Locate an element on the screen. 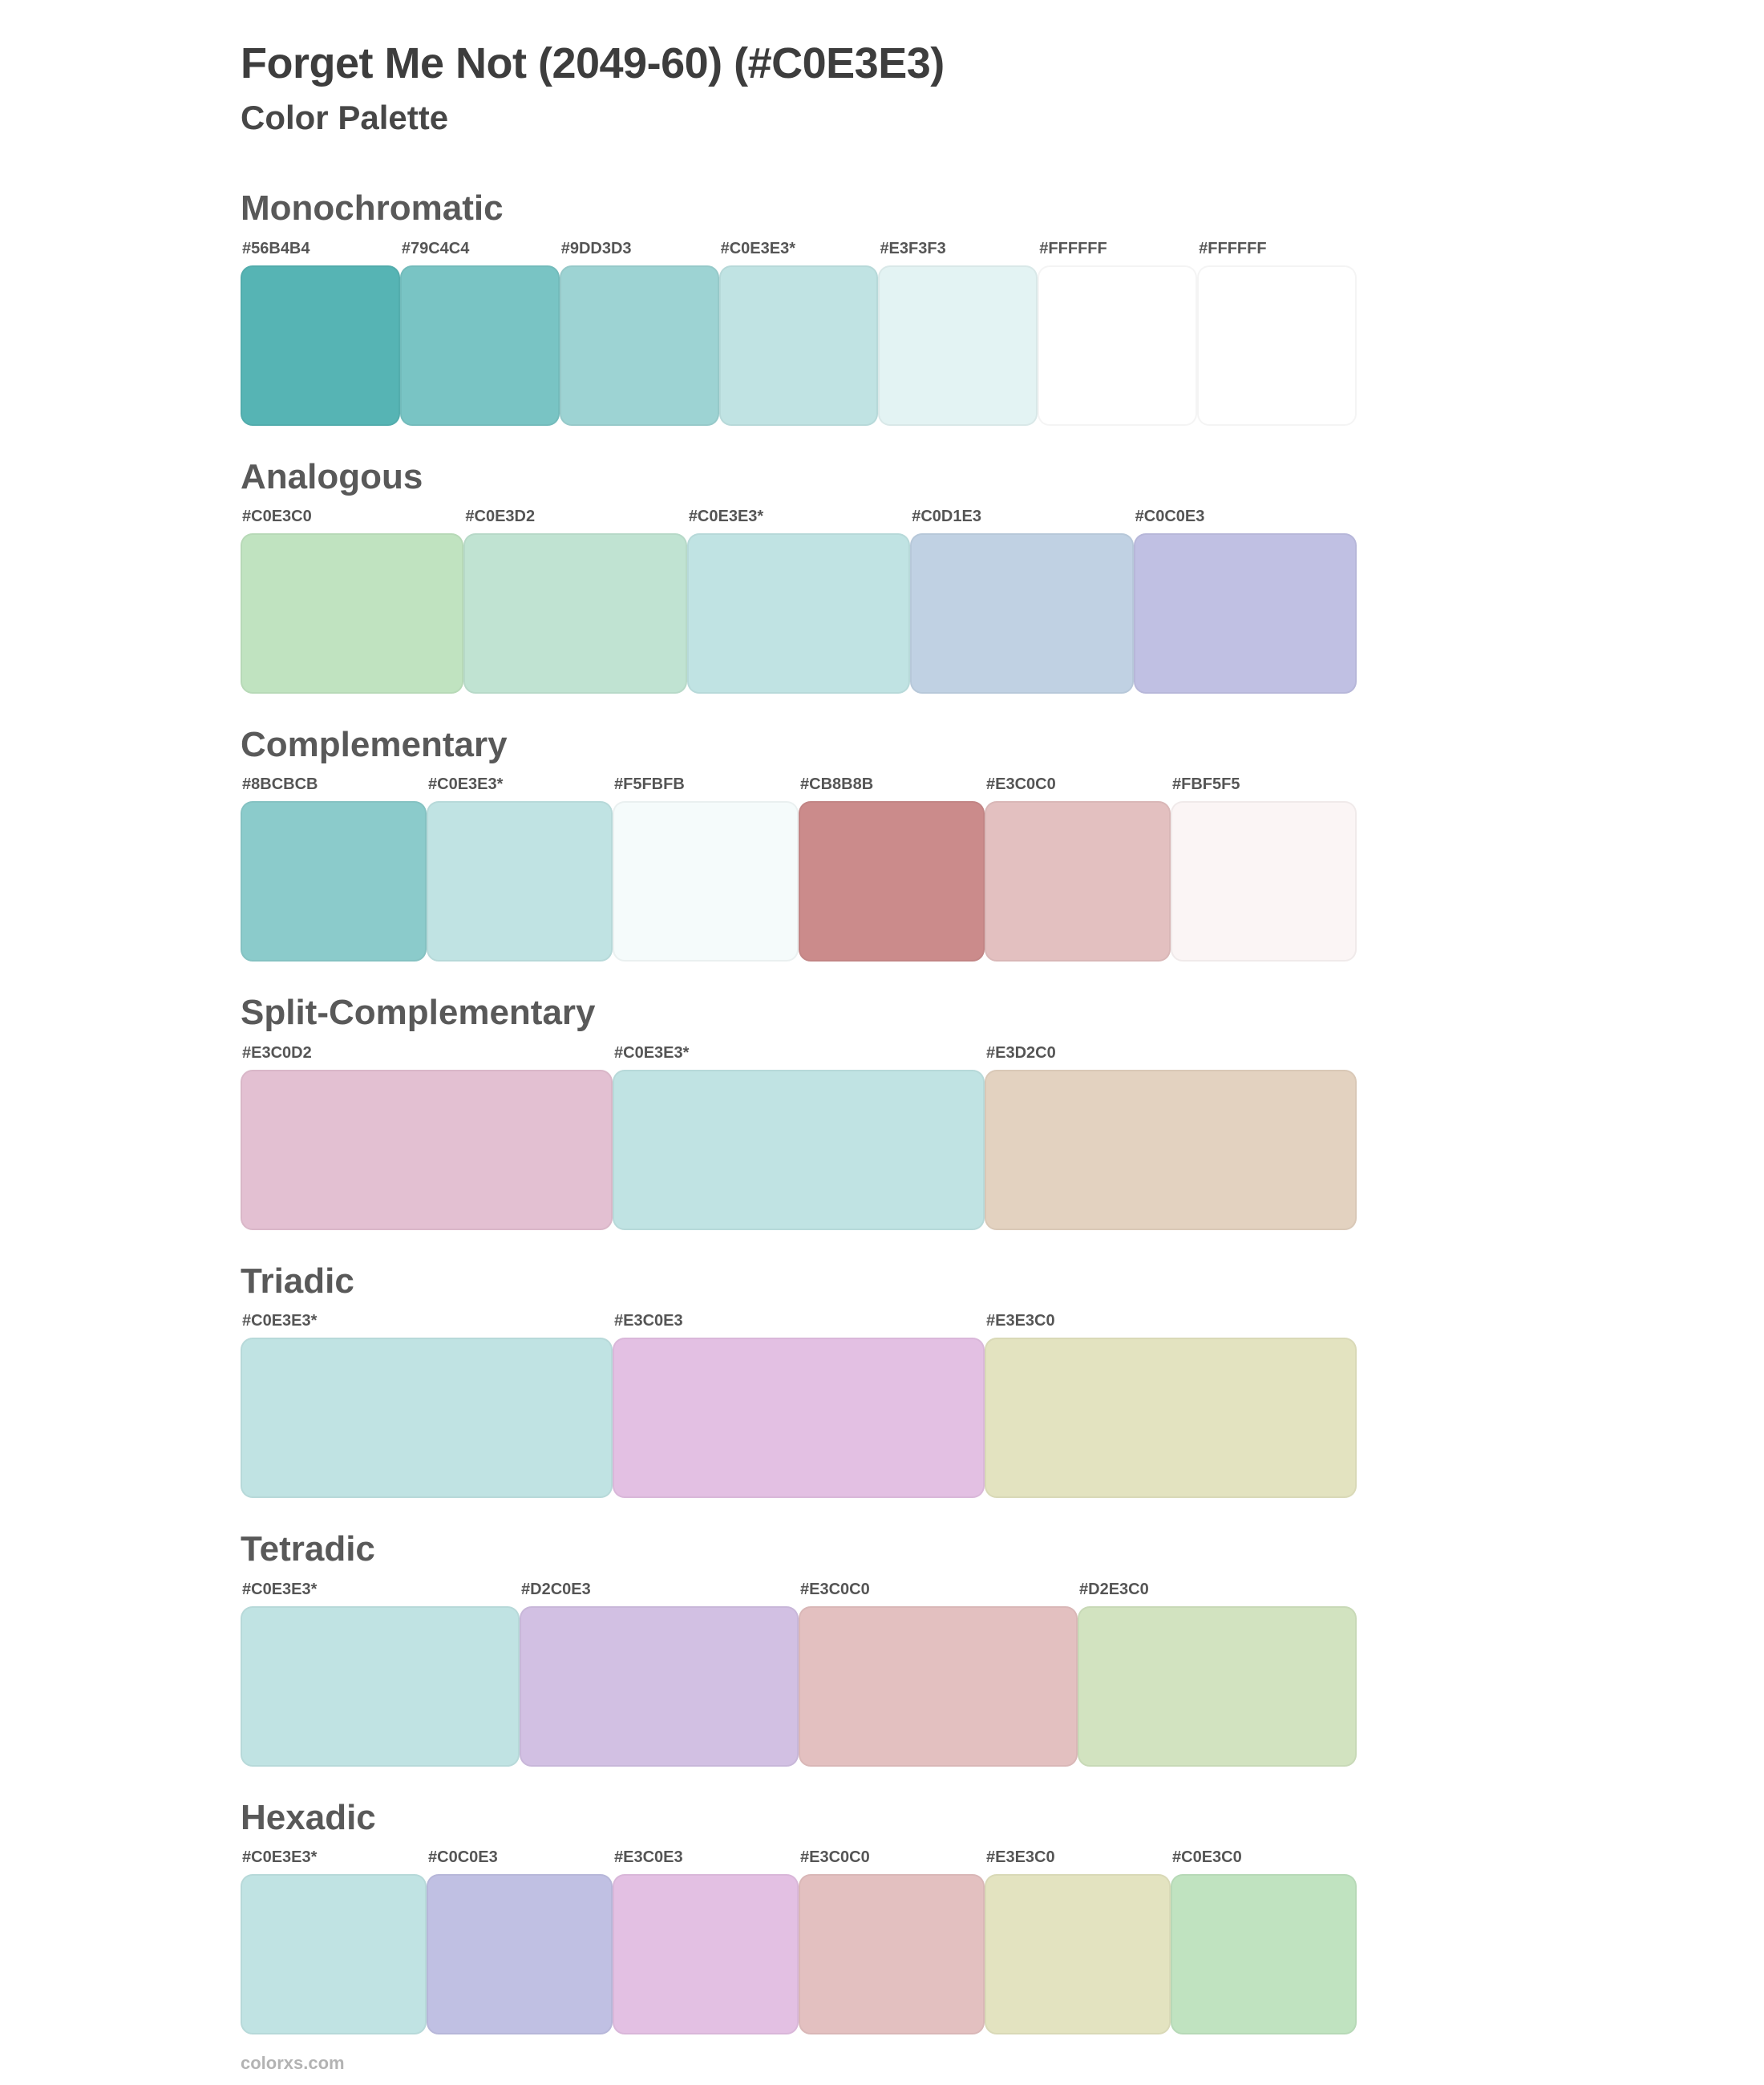  swatch-hex-label: #E3C0D2 is located at coordinates (277, 1052).